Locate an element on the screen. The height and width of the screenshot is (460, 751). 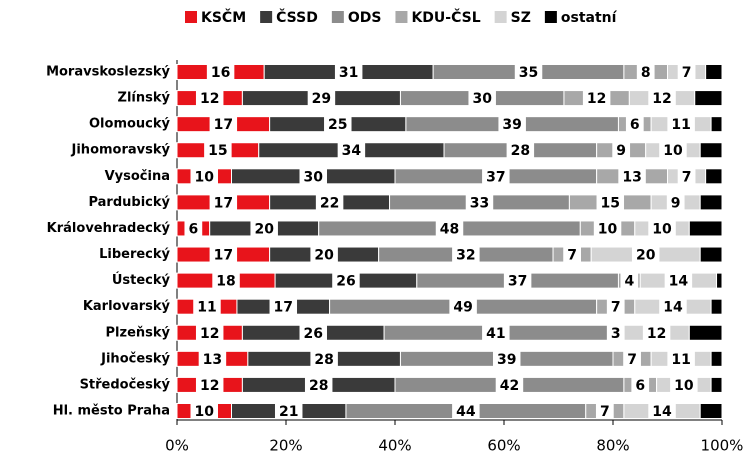
data-label-group: 20 is located at coordinates (324, 255).